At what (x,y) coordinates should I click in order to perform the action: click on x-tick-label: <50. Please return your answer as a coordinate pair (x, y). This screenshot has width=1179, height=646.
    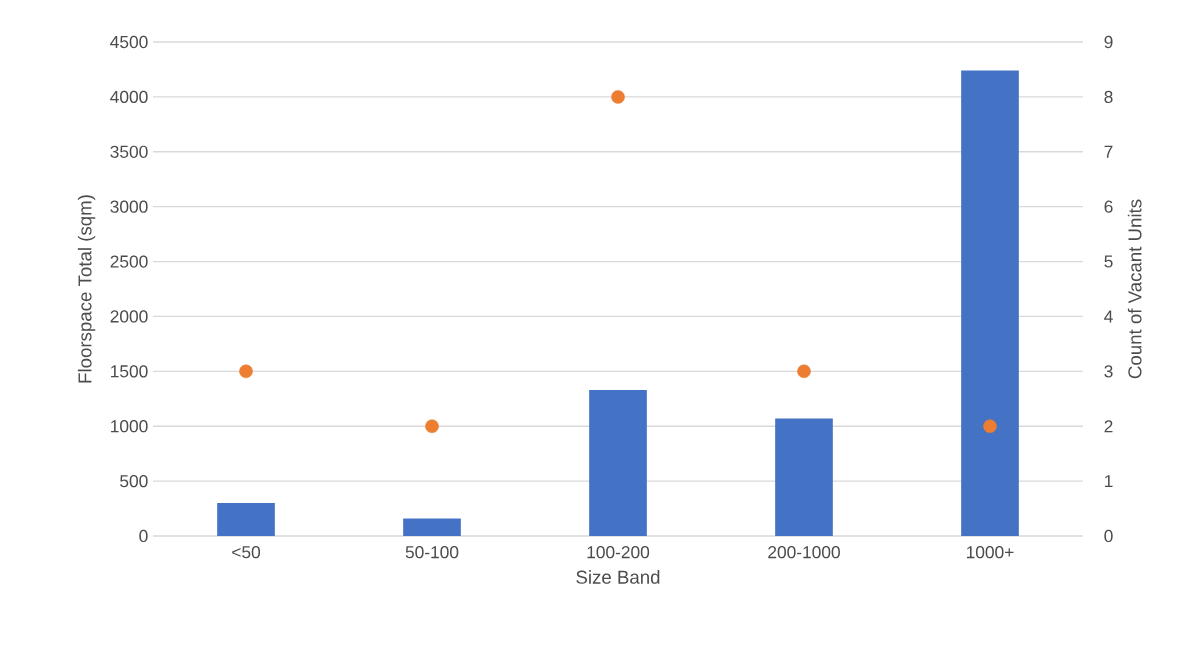
    Looking at the image, I should click on (246, 552).